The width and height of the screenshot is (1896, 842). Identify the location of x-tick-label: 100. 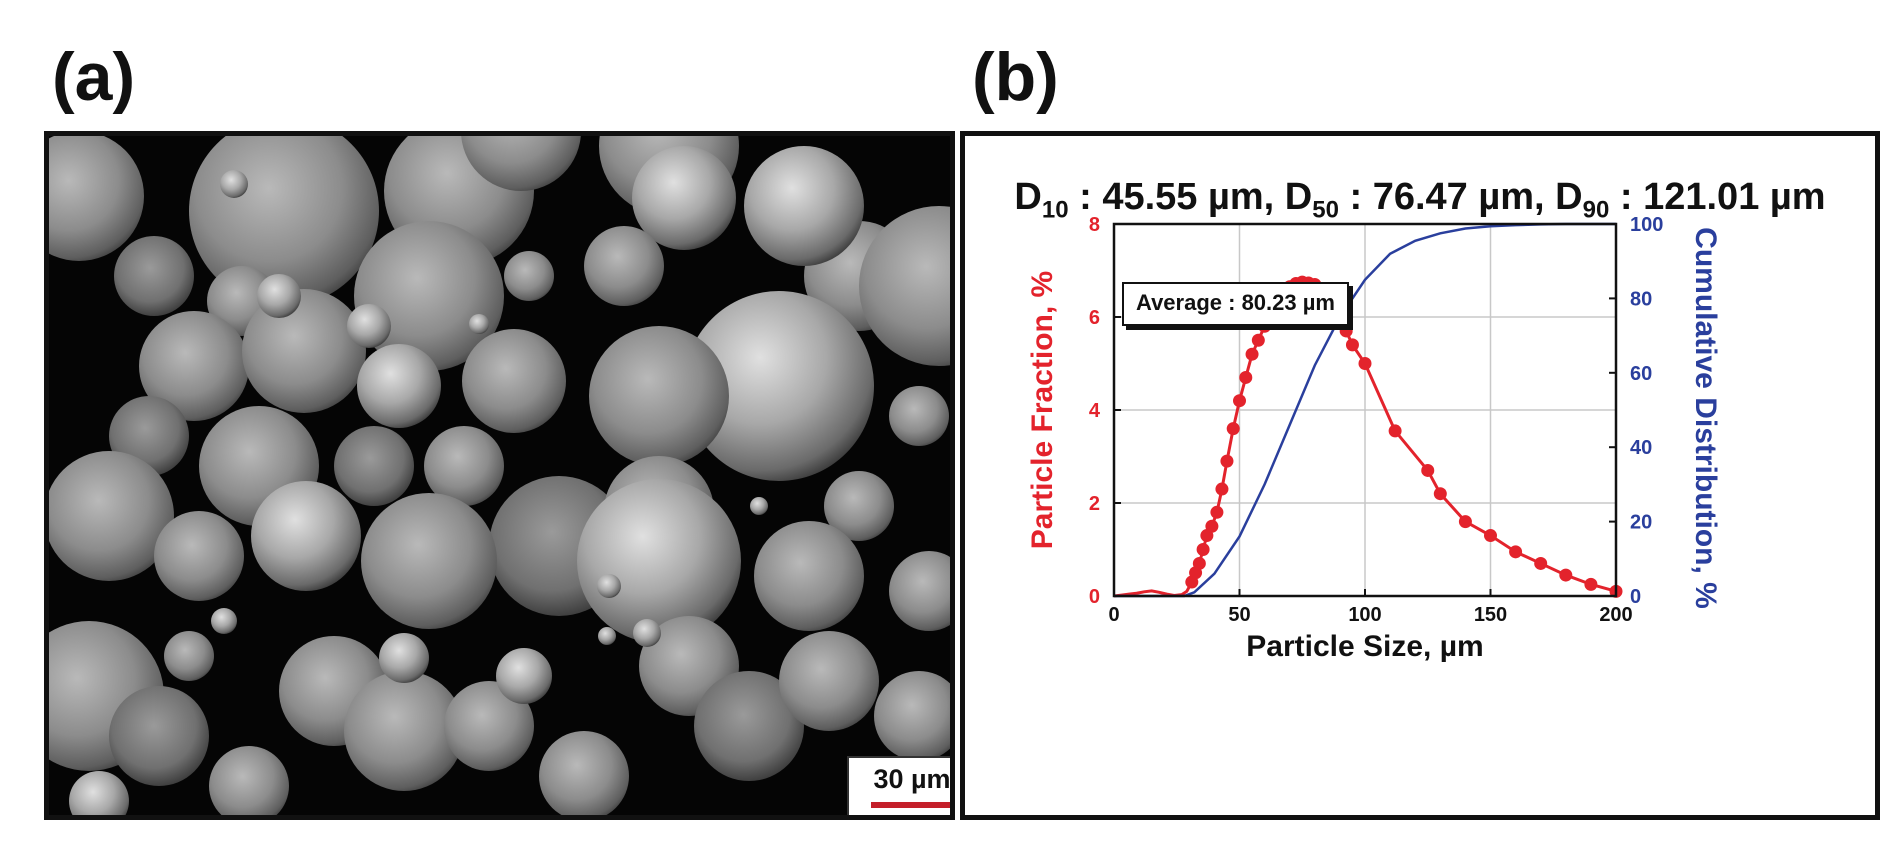
(1364, 615).